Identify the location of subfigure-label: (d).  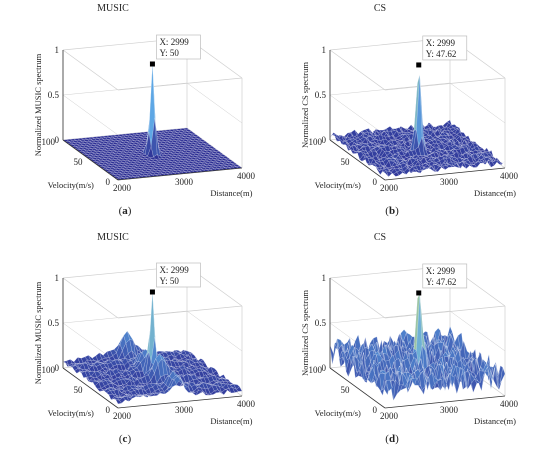
(392, 439).